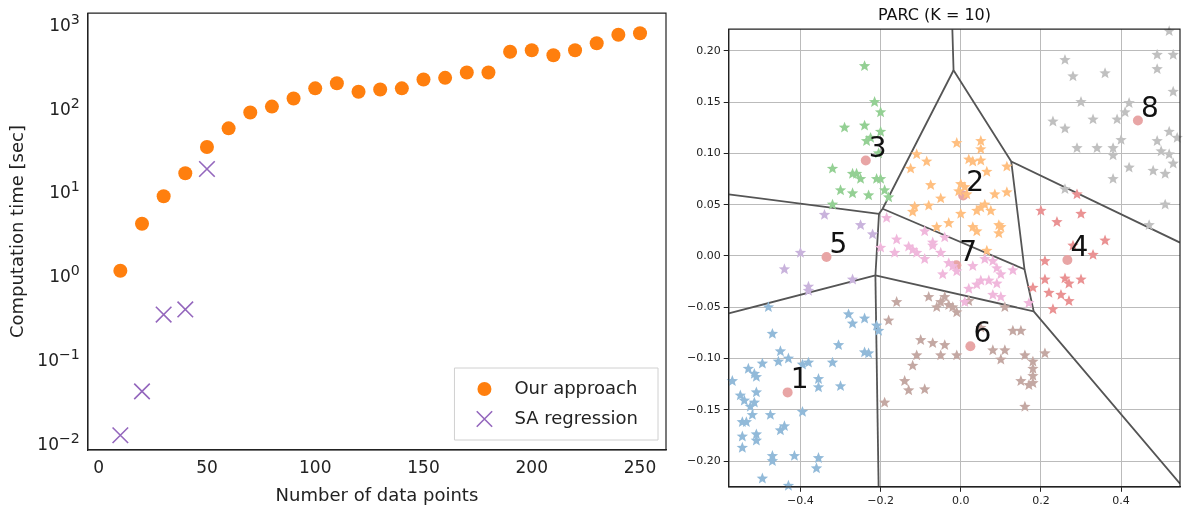 This screenshot has height=515, width=1185. I want to click on y-tick-label: −0.20, so click(703, 461).